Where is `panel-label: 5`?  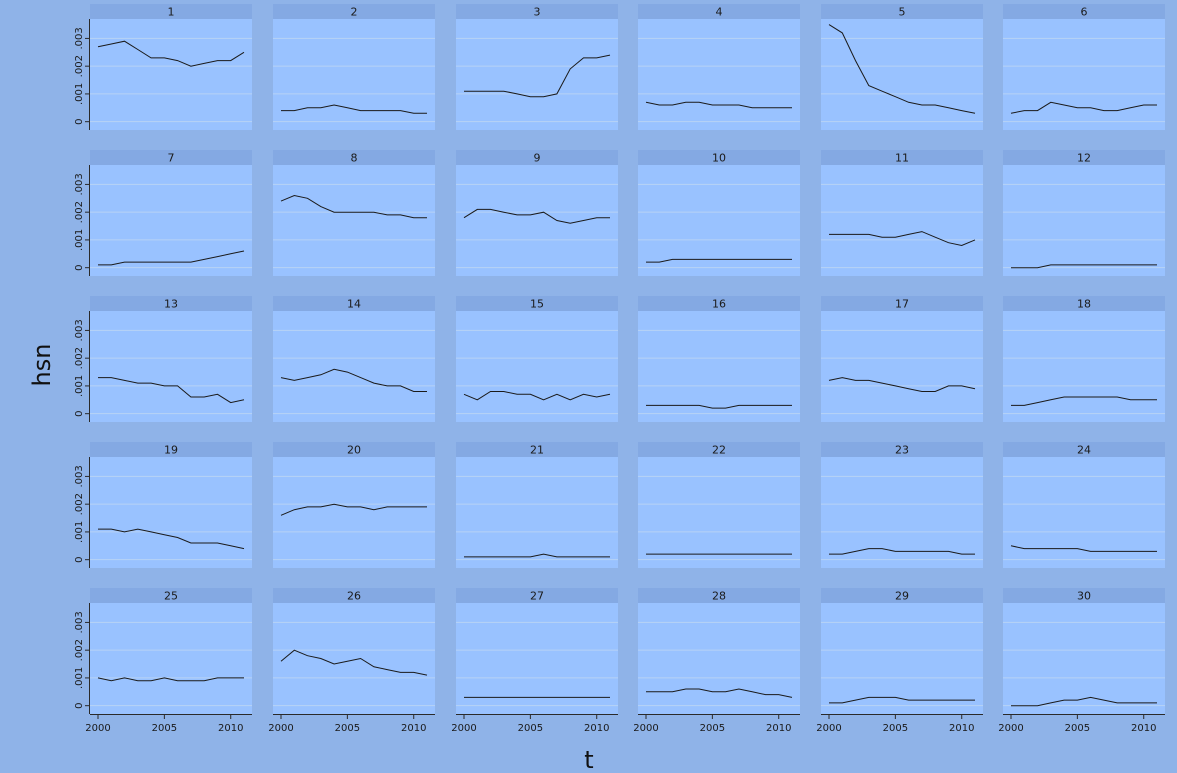 panel-label: 5 is located at coordinates (902, 12).